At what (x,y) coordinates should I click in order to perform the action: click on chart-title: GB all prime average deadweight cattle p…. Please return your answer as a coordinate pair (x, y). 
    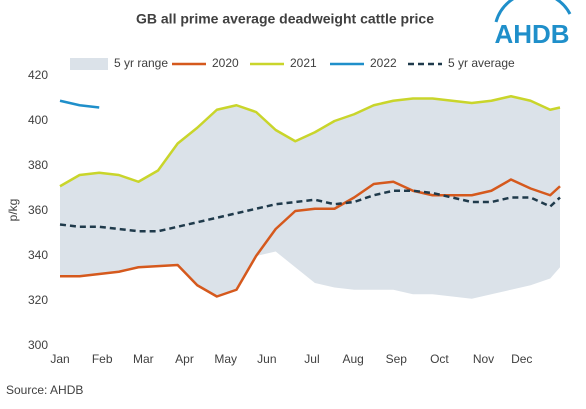
    Looking at the image, I should click on (285, 19).